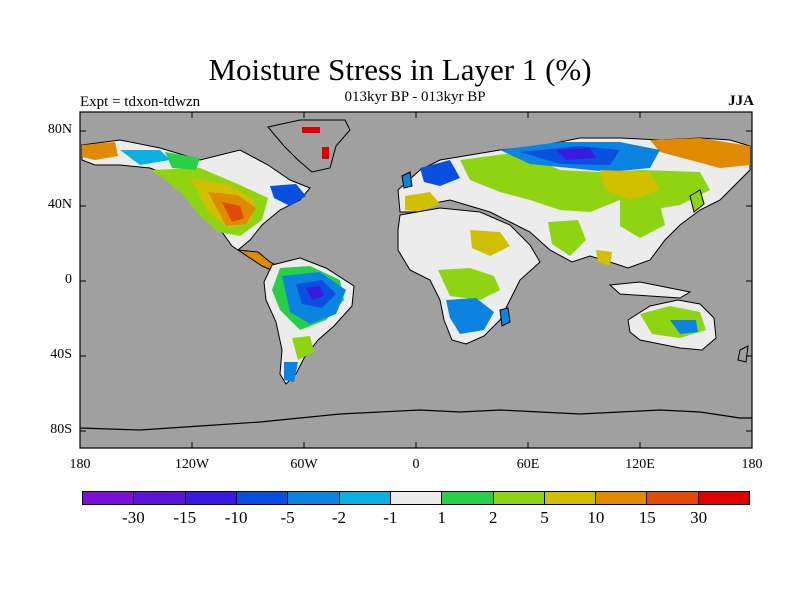  Describe the element at coordinates (741, 101) in the screenshot. I see `season-label: JJA` at that location.